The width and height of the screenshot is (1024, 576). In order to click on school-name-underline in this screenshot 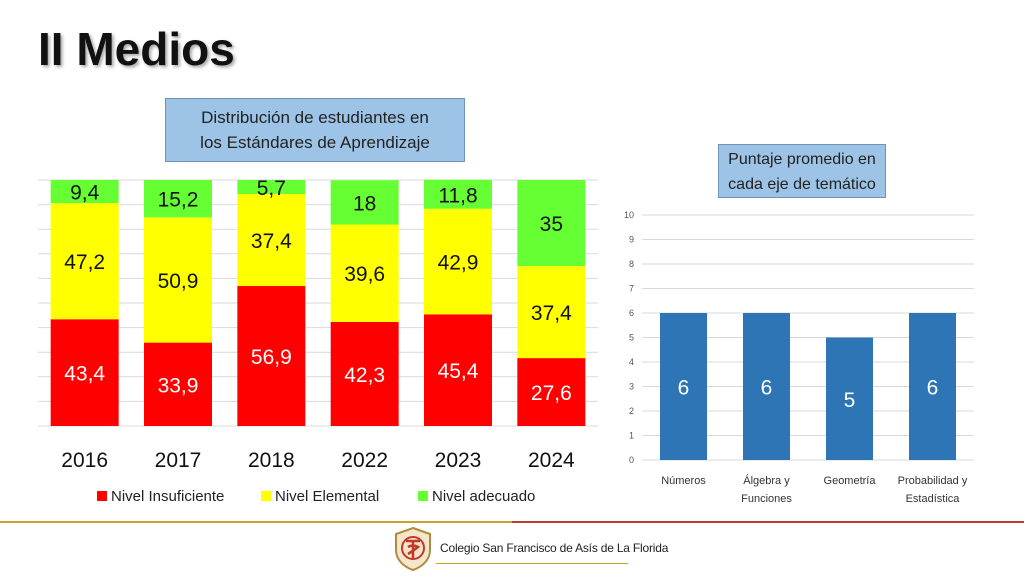, I will do `click(532, 563)`.